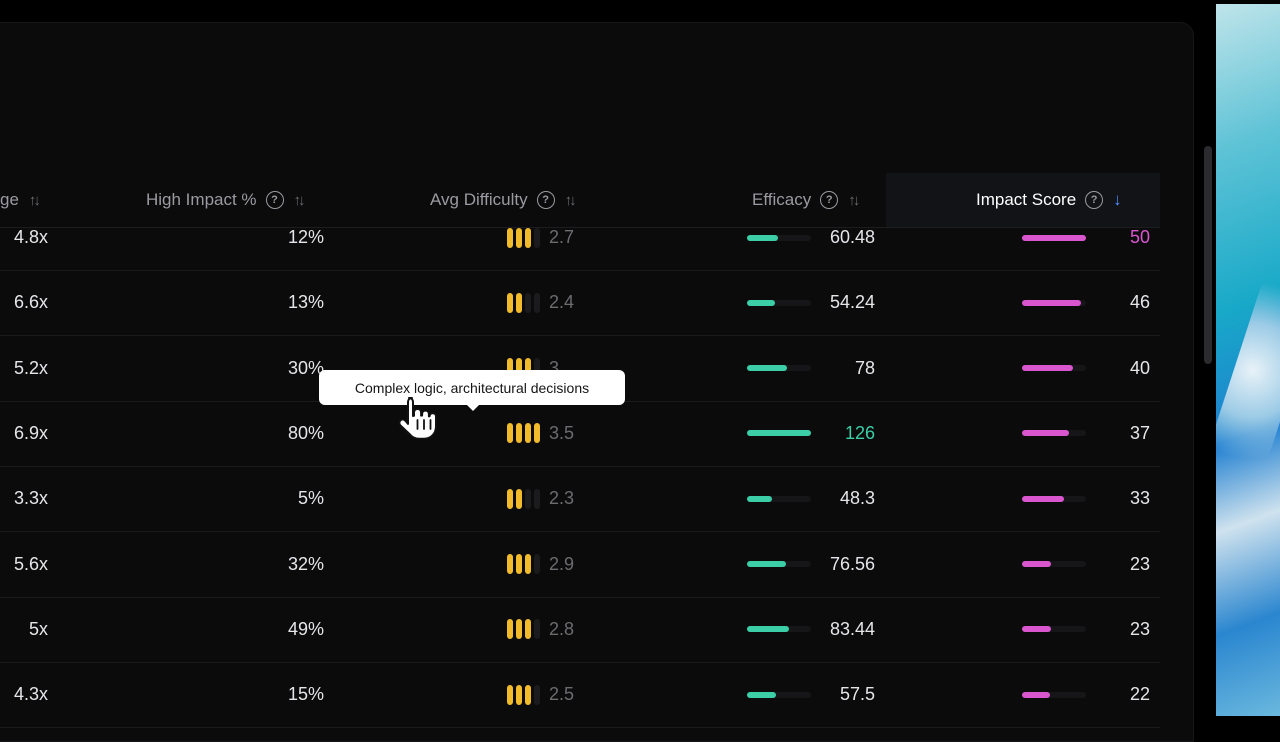  Describe the element at coordinates (1117, 199) in the screenshot. I see `arrow-down-icon: ↓` at that location.